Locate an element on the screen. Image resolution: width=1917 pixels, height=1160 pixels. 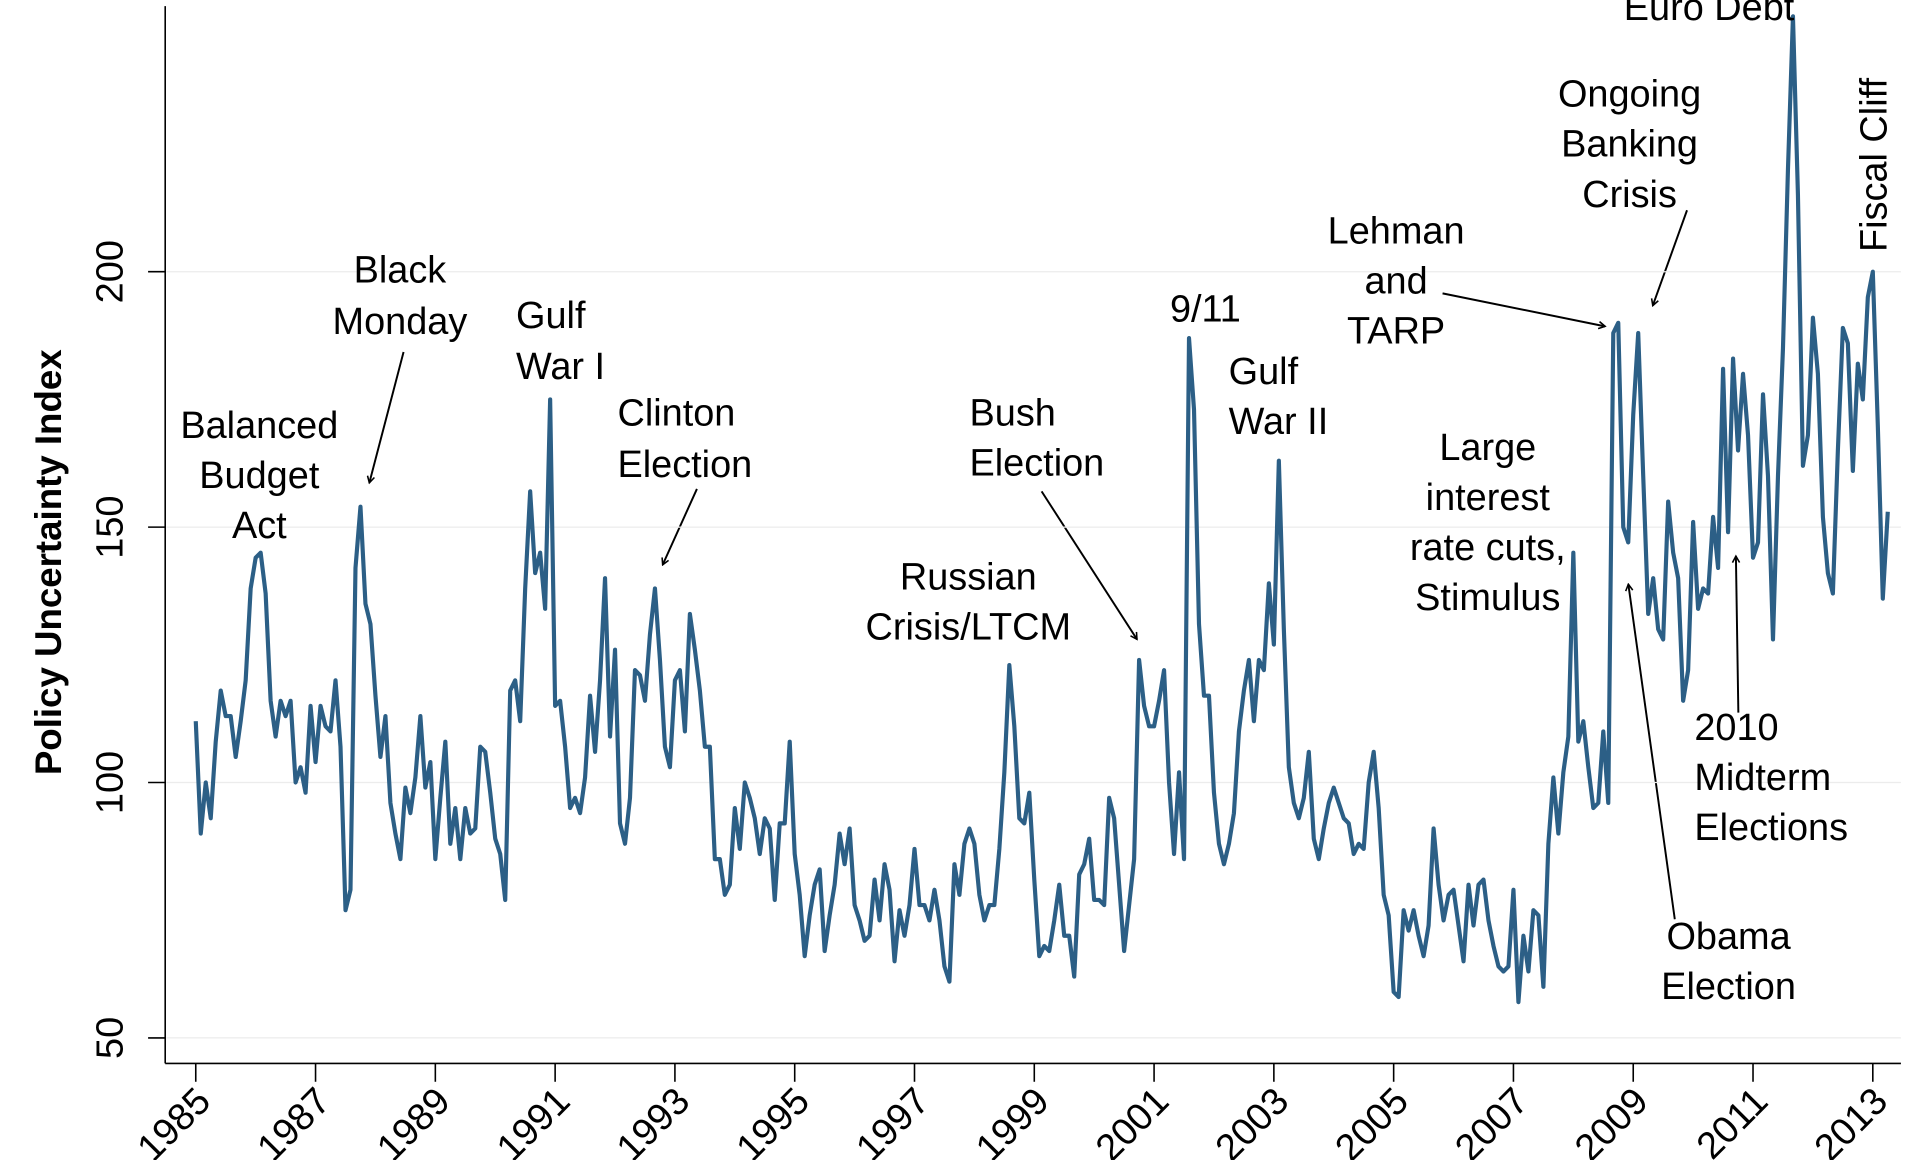
x-tick-label: 1997 is located at coordinates (892, 1120).